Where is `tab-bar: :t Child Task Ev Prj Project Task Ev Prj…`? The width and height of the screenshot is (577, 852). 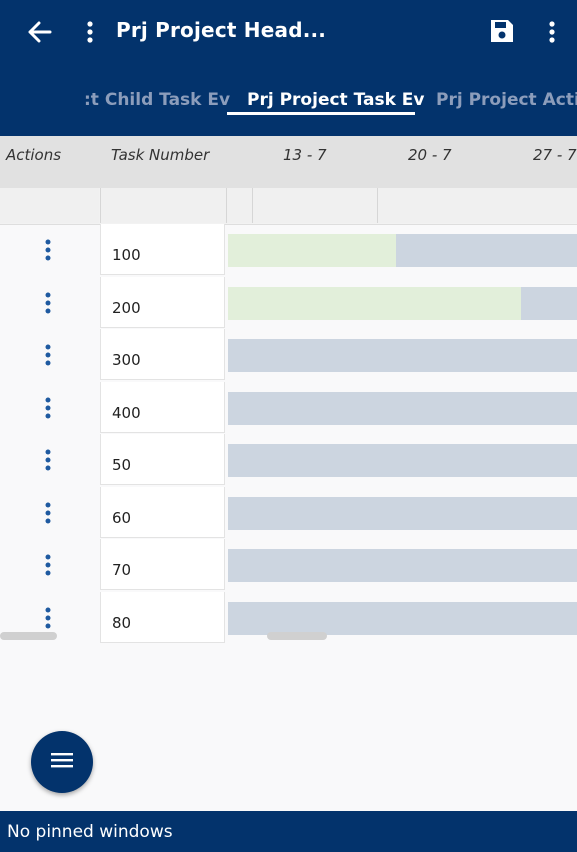
tab-bar: :t Child Task Ev Prj Project Task Ev Prj… is located at coordinates (288, 99).